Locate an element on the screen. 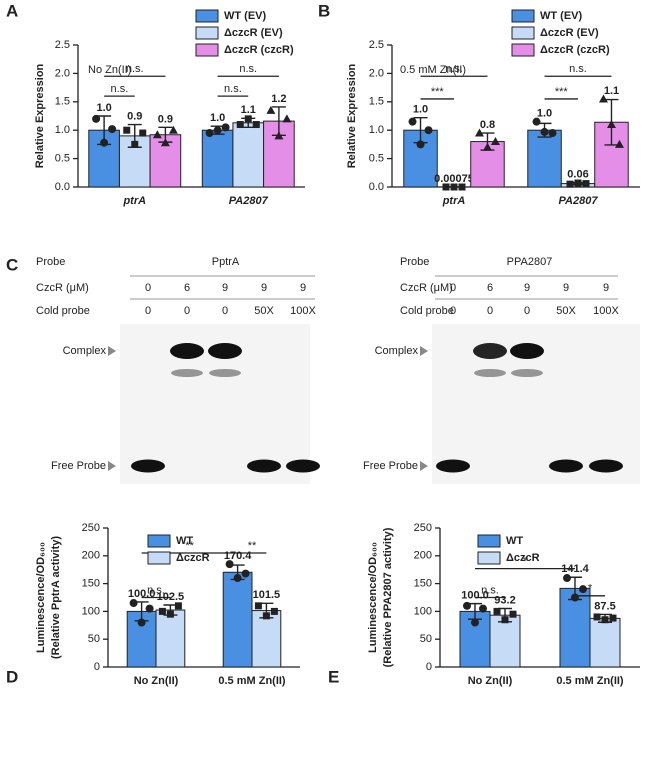 This screenshot has width=656, height=759. x-tick-label: PA2807 is located at coordinates (579, 201).